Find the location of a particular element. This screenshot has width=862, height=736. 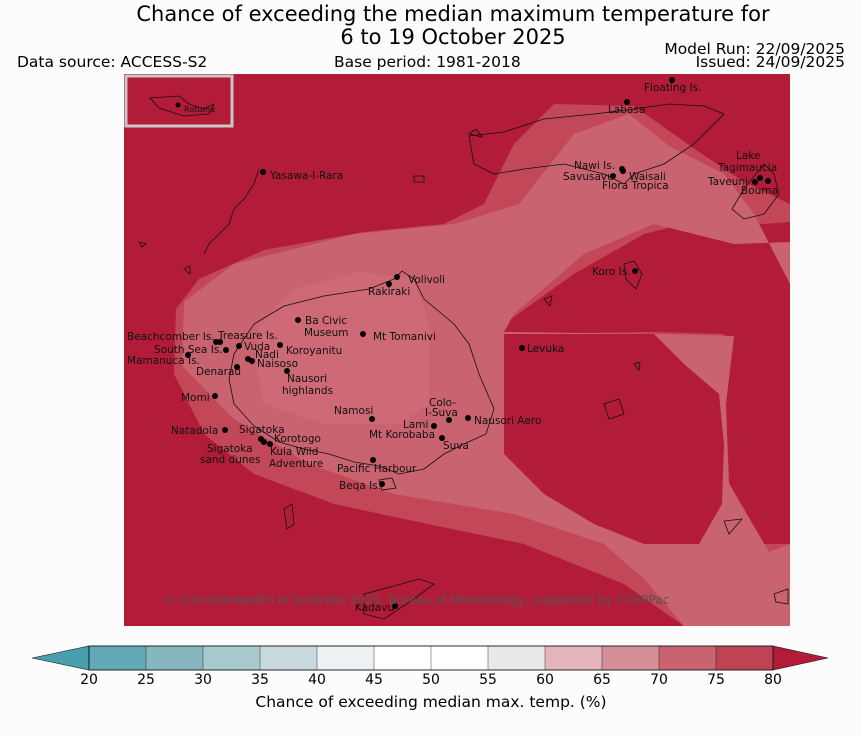

label-korobaba: Mt Korobaba is located at coordinates (402, 435).